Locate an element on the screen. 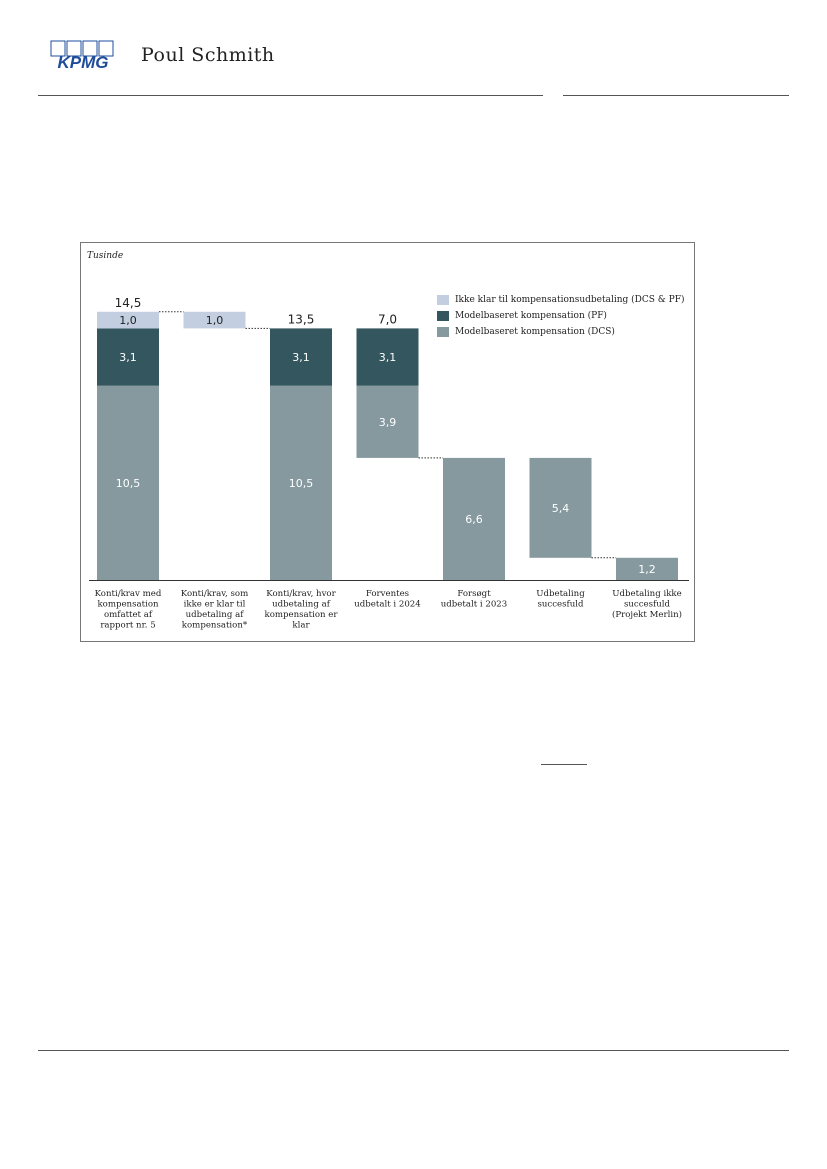  footer-divider is located at coordinates (413, 1050).